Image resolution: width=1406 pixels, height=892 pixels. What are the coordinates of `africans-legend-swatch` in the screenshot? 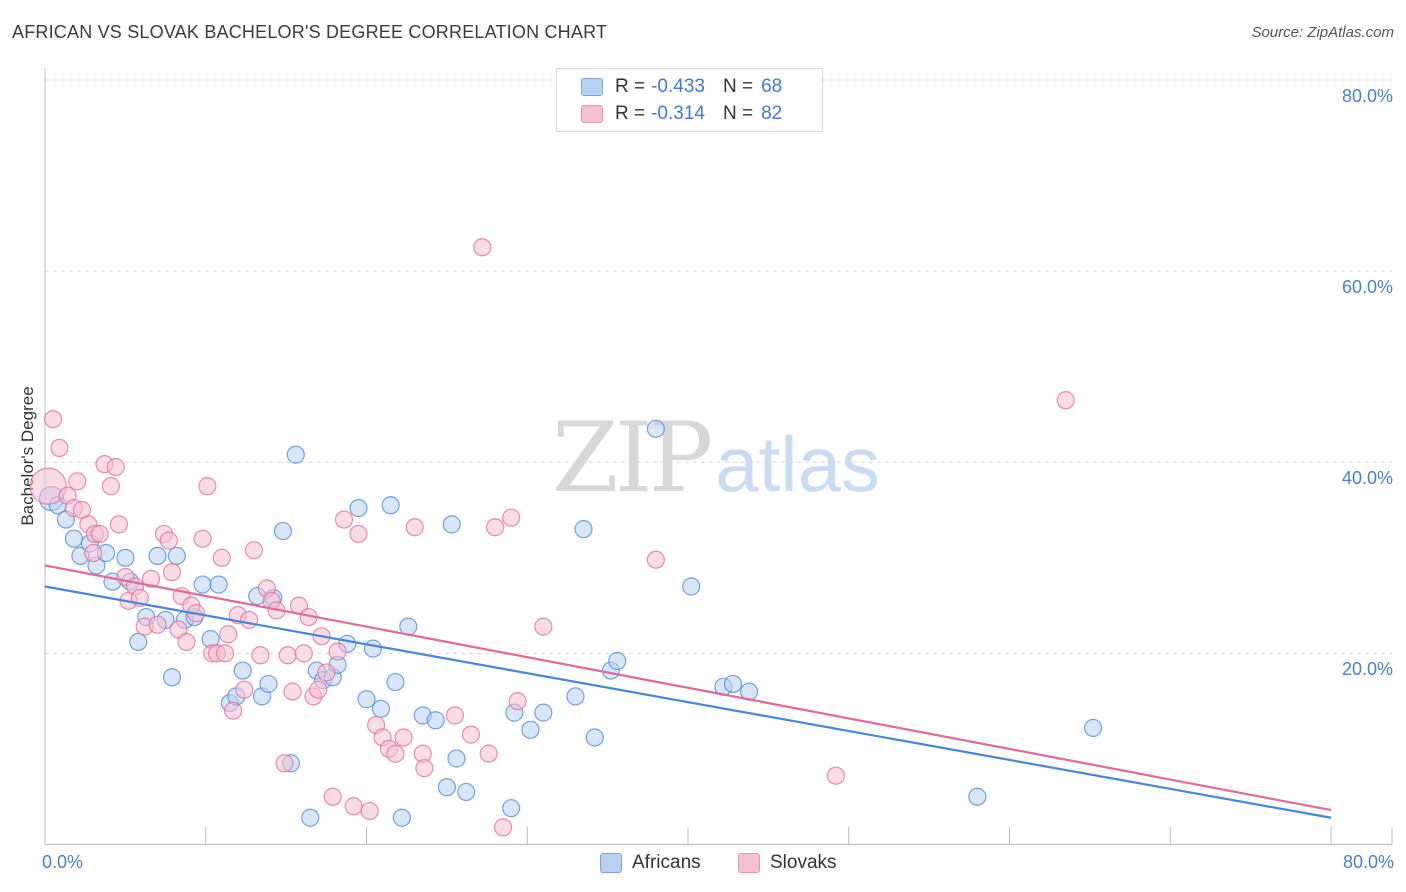 It's located at (611, 863).